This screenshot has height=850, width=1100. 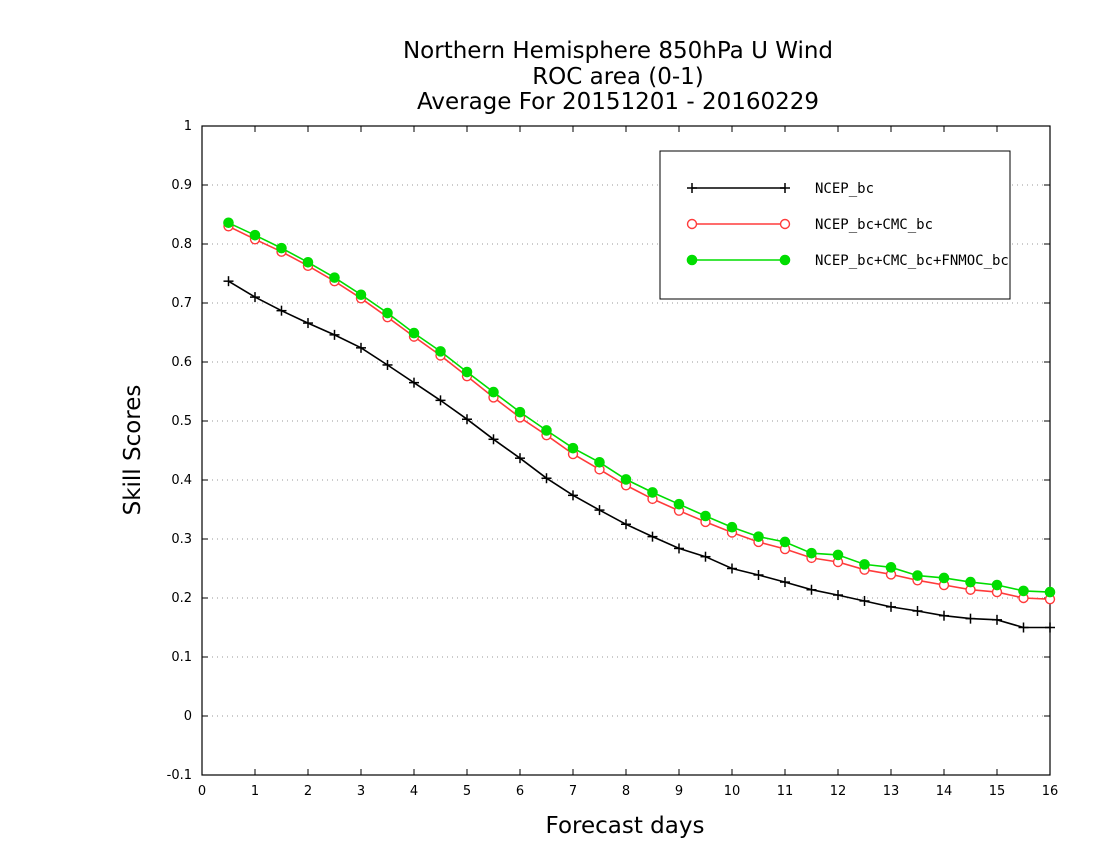 I want to click on x-tick-label-14: 14, so click(x=944, y=791).